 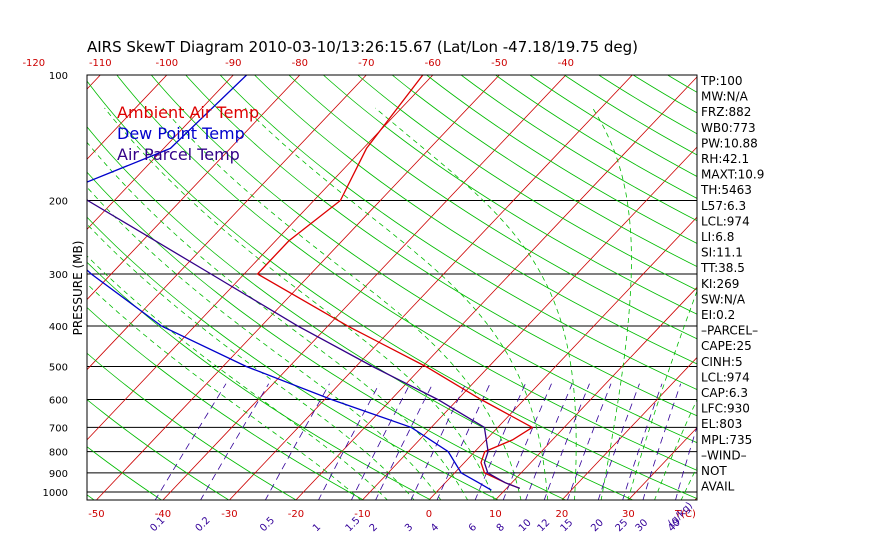 I want to click on pressure-tick-label: 700, so click(x=58, y=428).